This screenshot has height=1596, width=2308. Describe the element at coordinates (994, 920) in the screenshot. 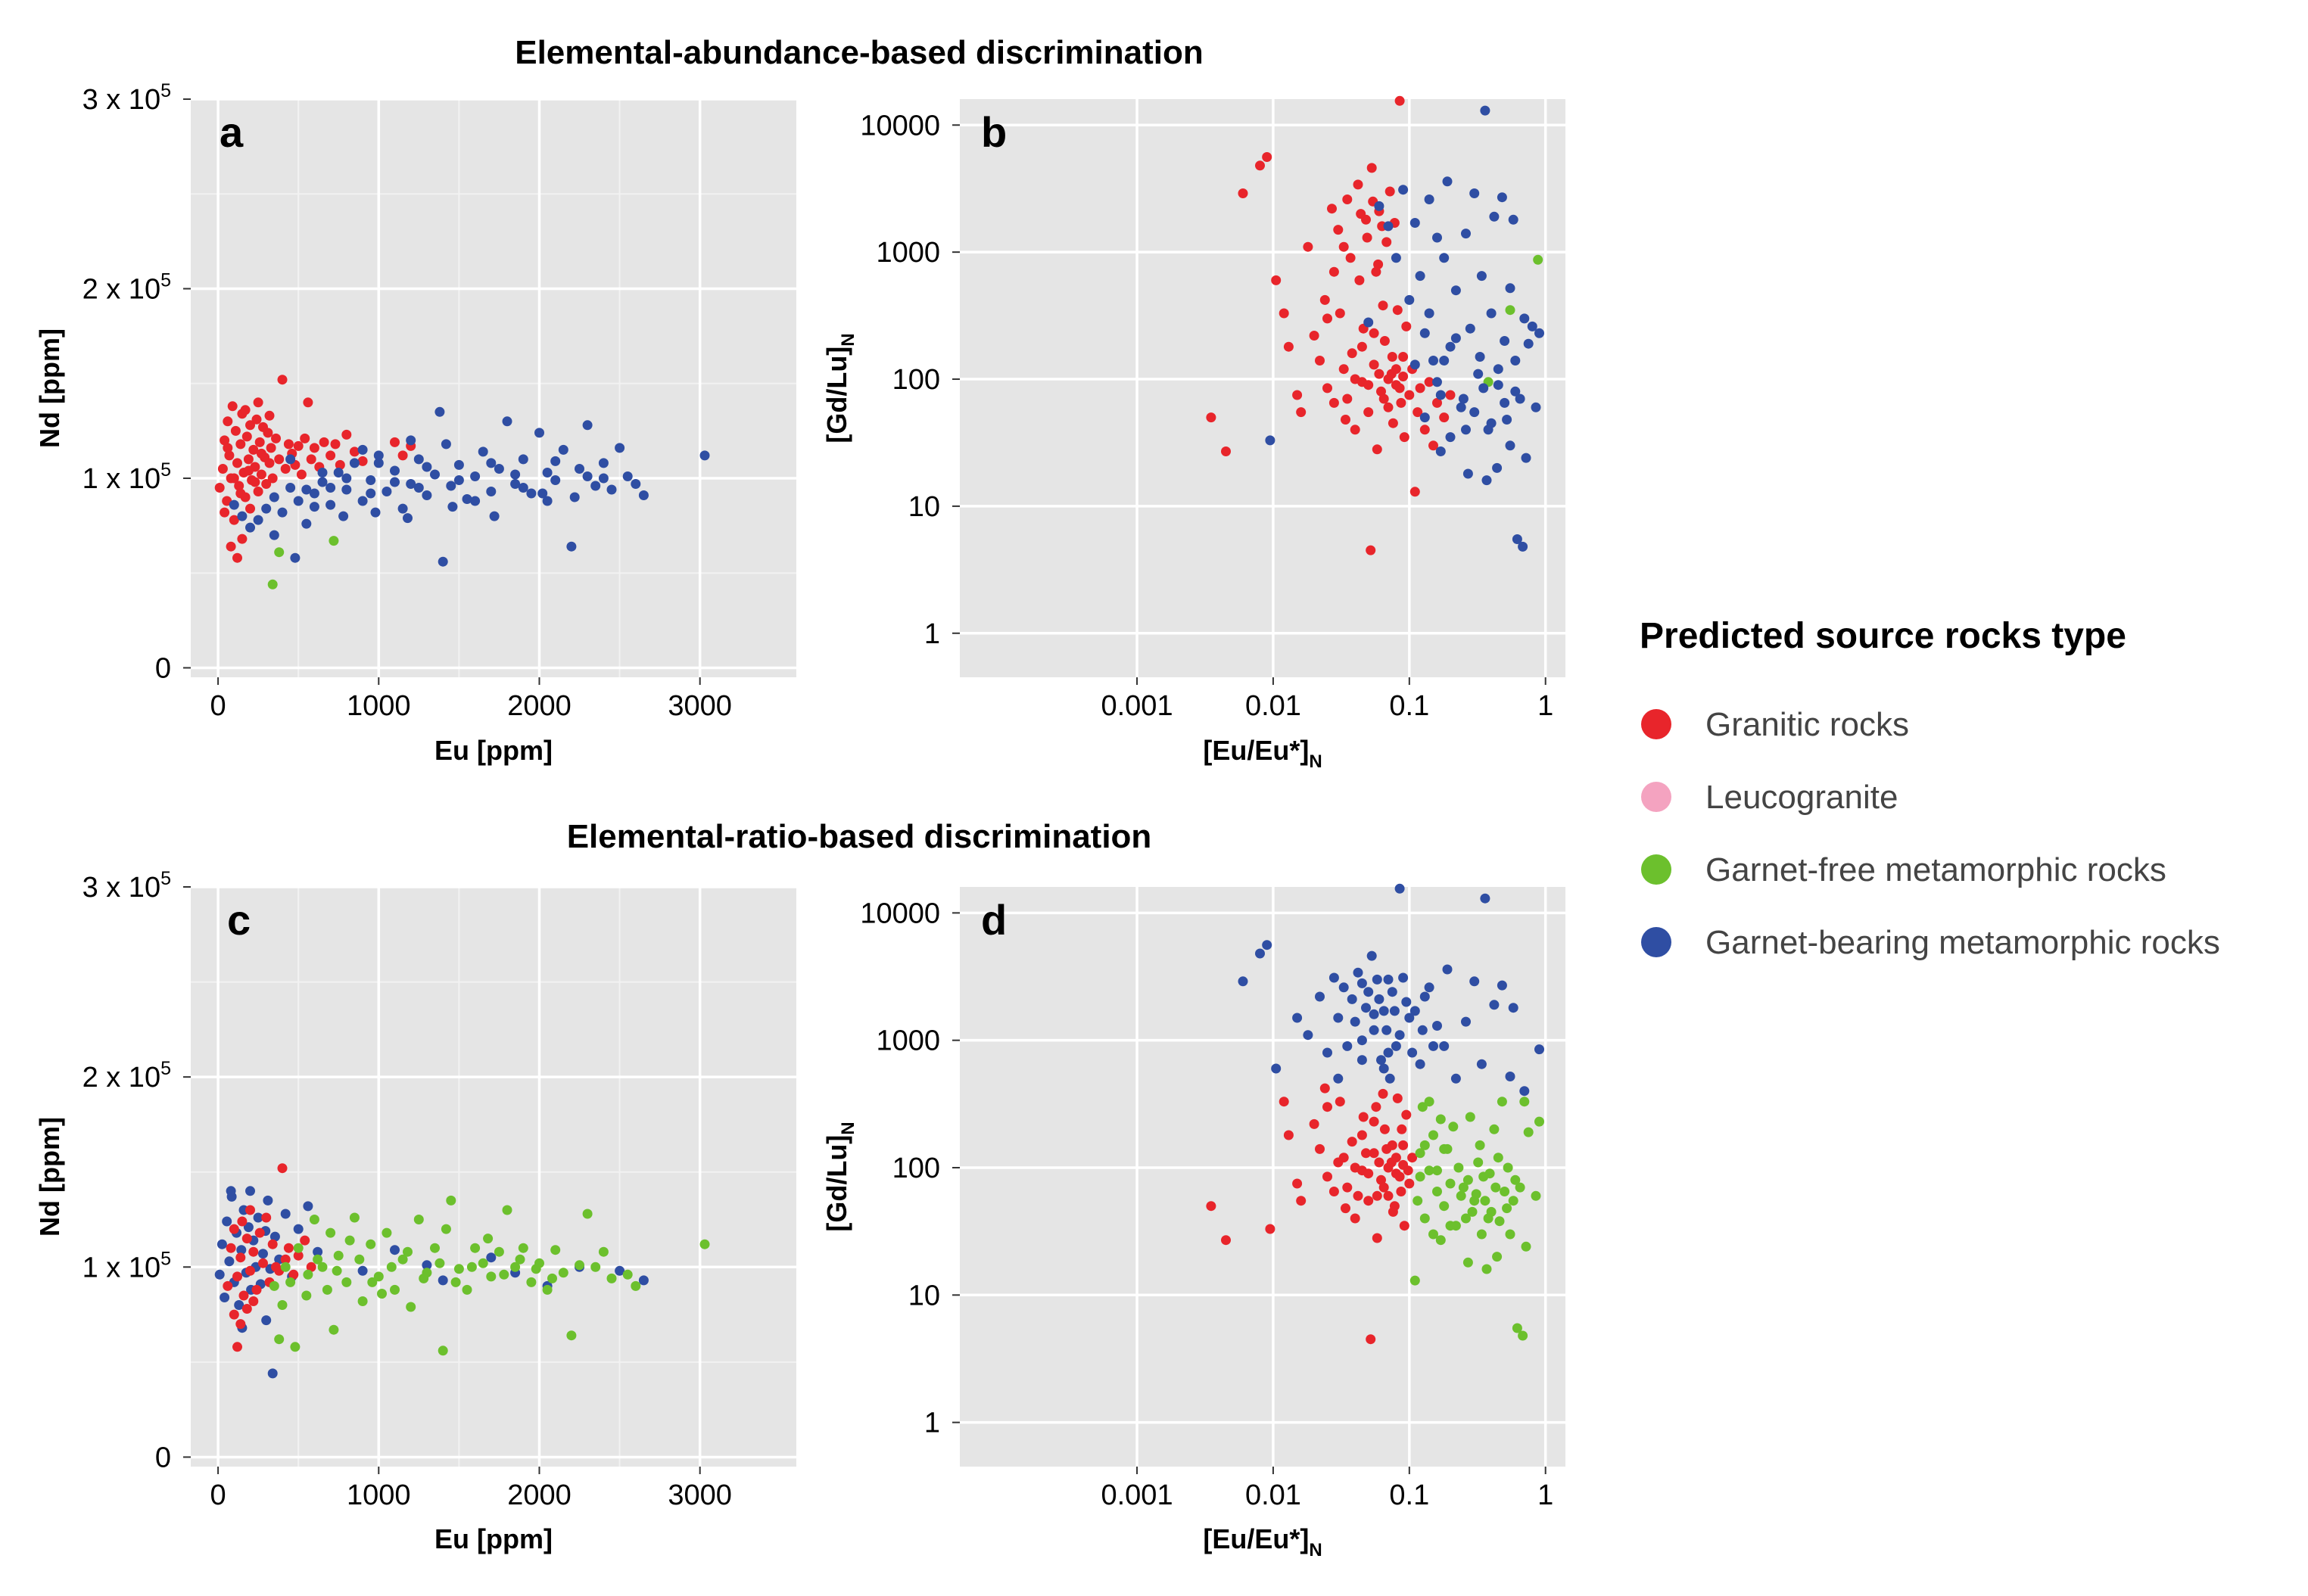

I see `panel-letter: d` at that location.